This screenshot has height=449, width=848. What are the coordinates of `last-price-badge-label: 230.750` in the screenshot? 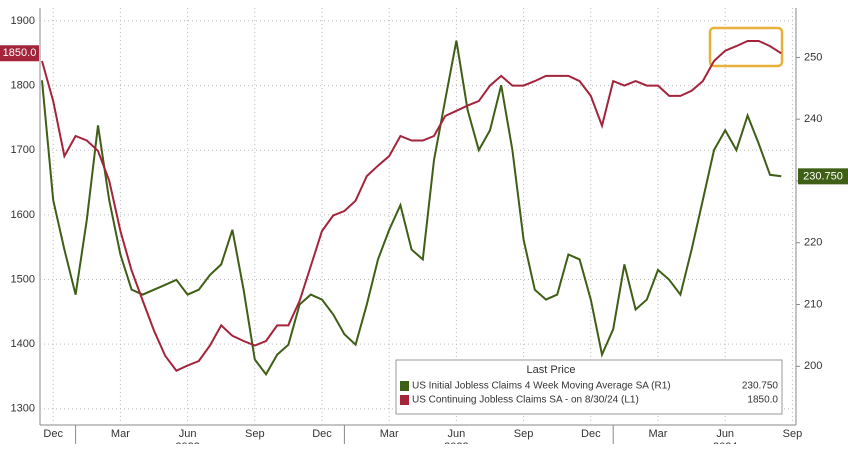 It's located at (823, 176).